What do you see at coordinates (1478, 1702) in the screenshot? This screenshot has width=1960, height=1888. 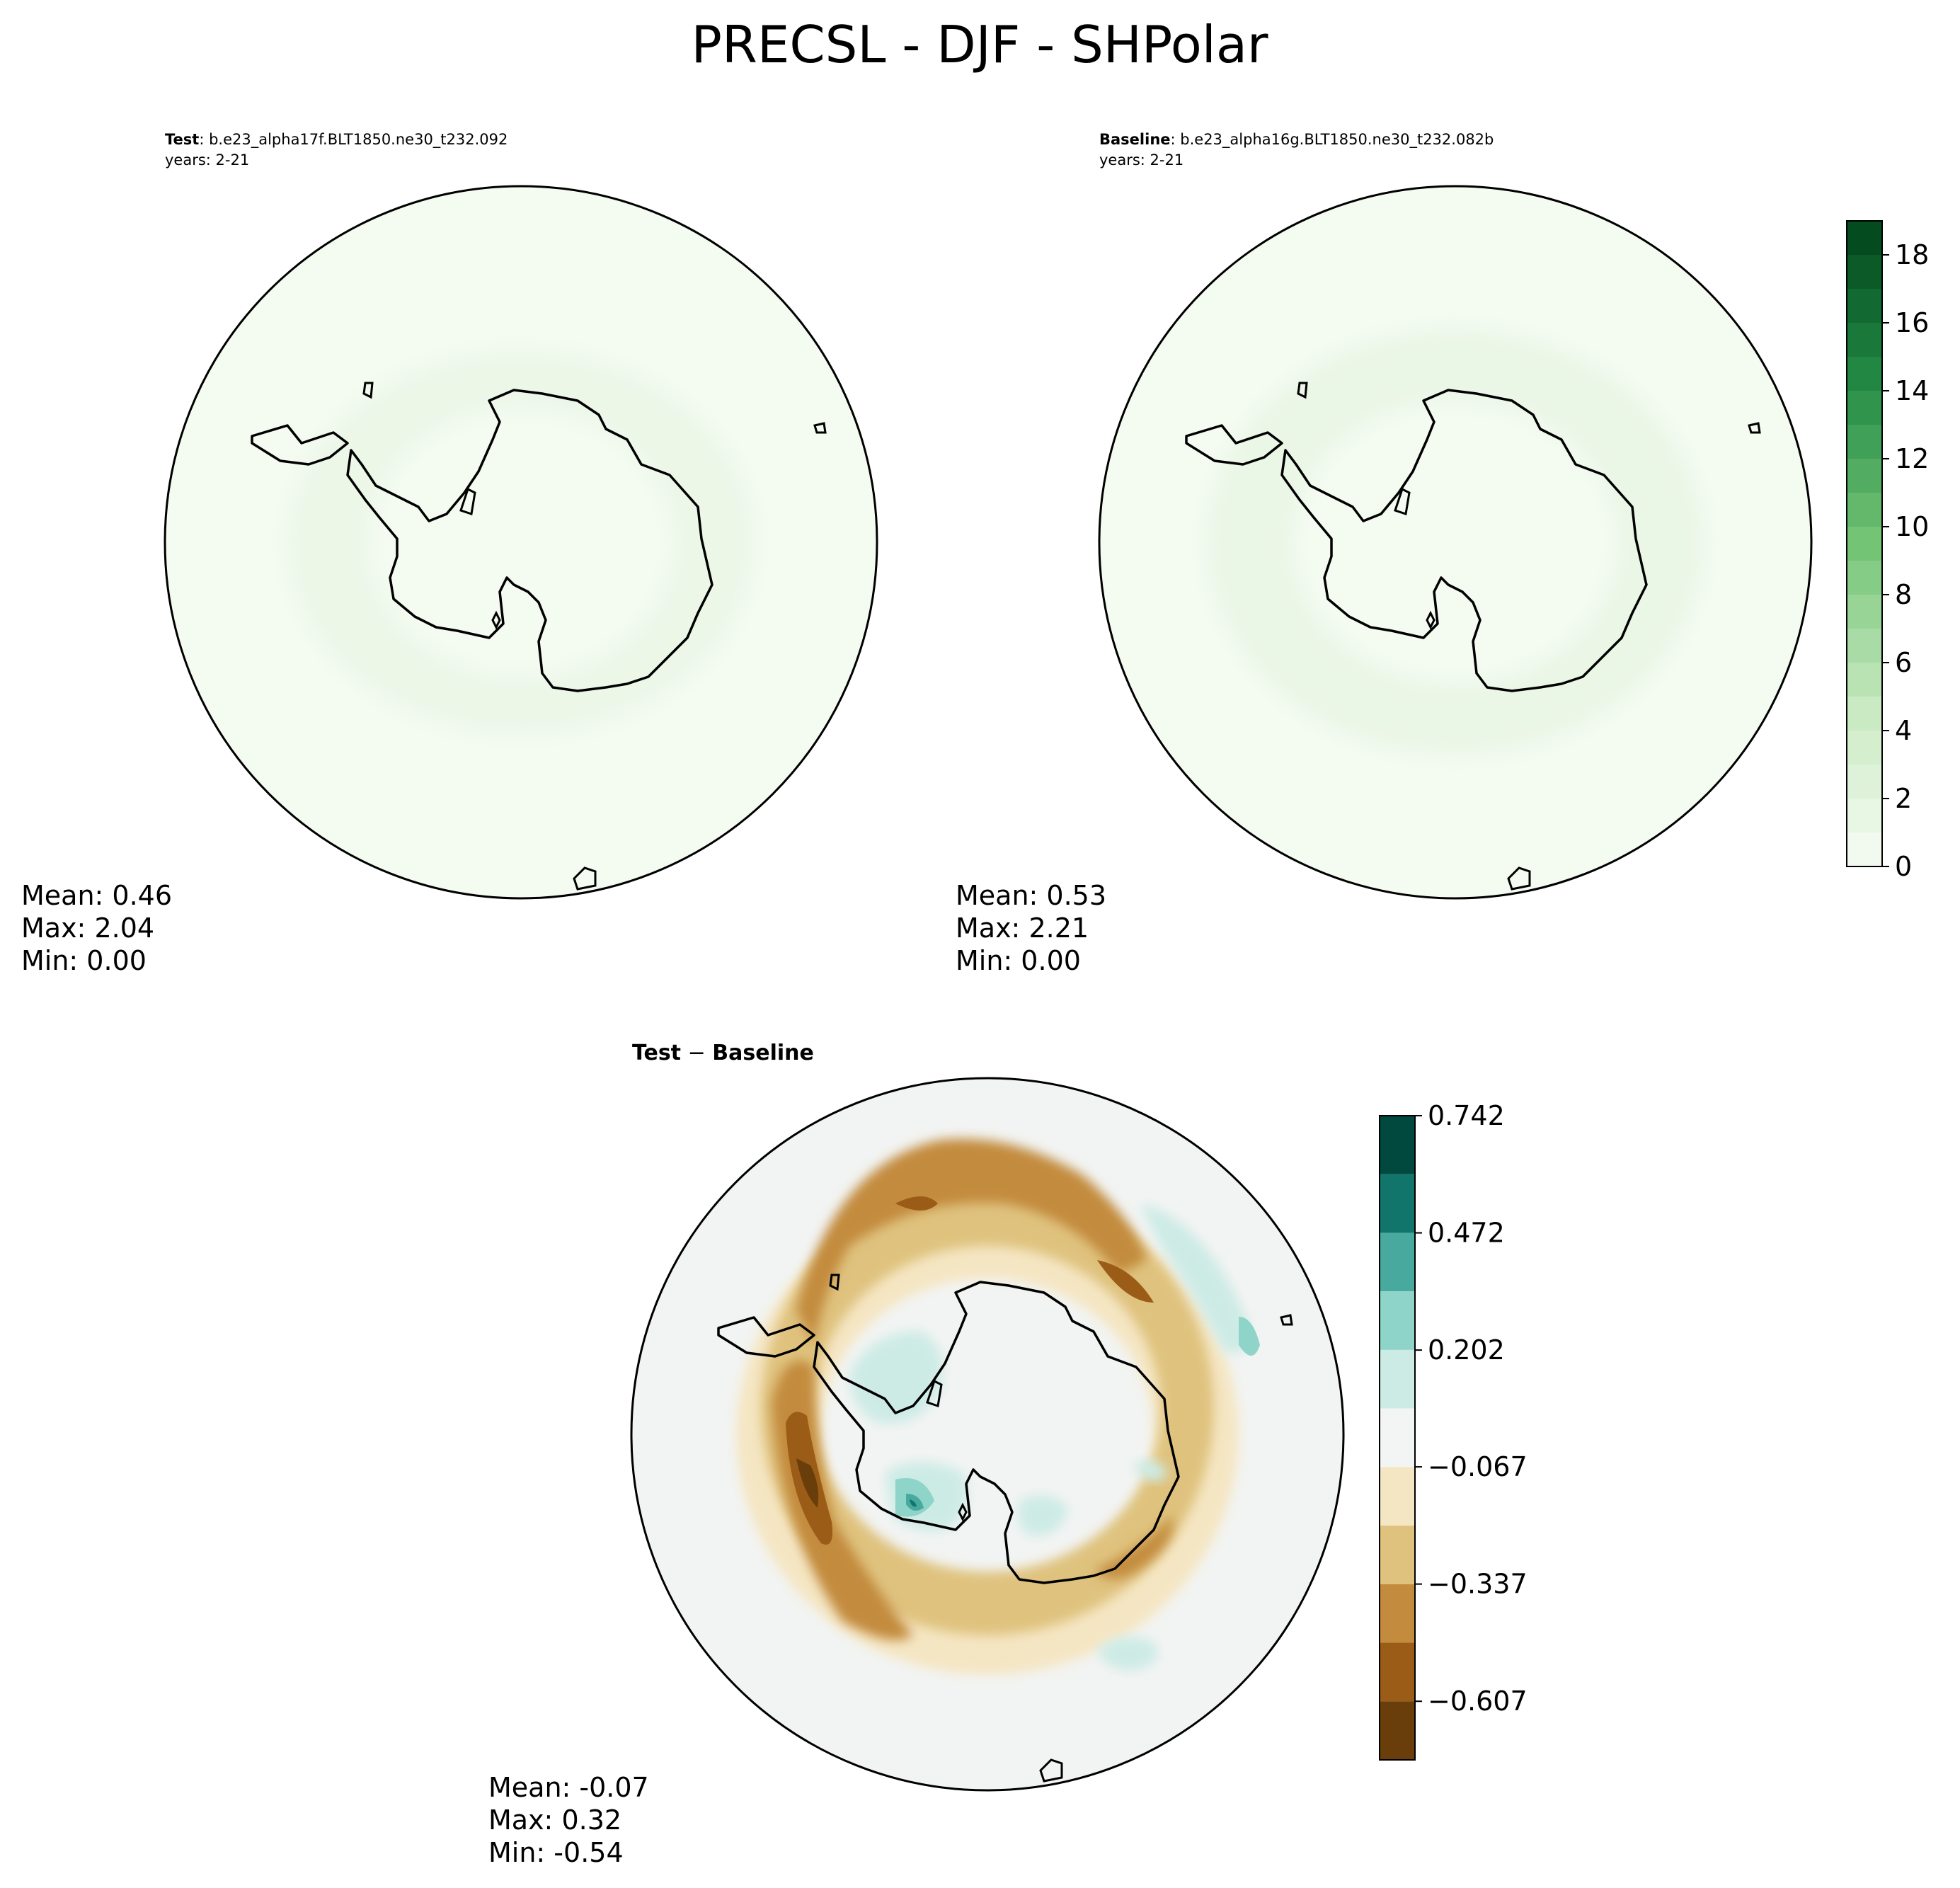 I see `colorbar-difference-tick-label: −0.607` at bounding box center [1478, 1702].